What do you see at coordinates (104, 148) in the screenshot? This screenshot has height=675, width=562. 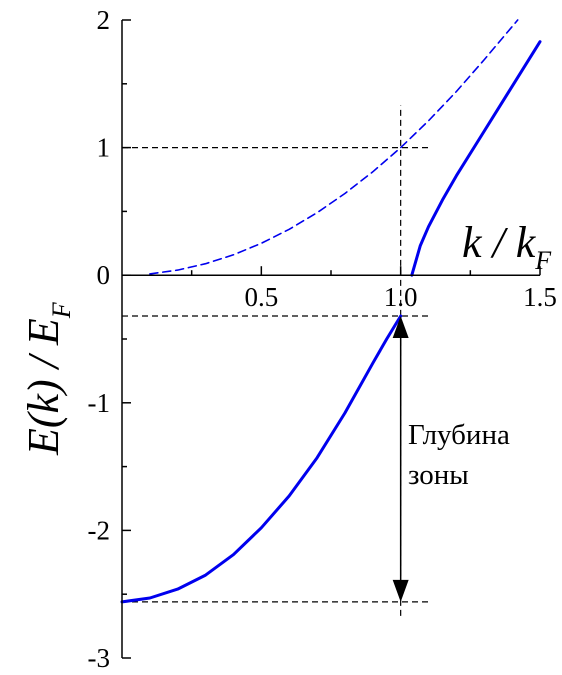 I see `y-tick-label: 1` at bounding box center [104, 148].